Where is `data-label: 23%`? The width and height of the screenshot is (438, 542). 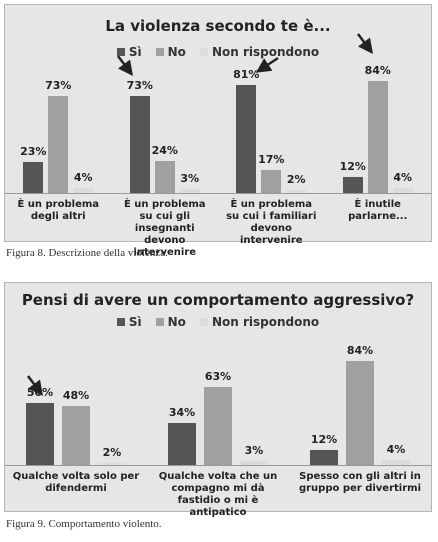 data-label: 23% is located at coordinates (33, 152).